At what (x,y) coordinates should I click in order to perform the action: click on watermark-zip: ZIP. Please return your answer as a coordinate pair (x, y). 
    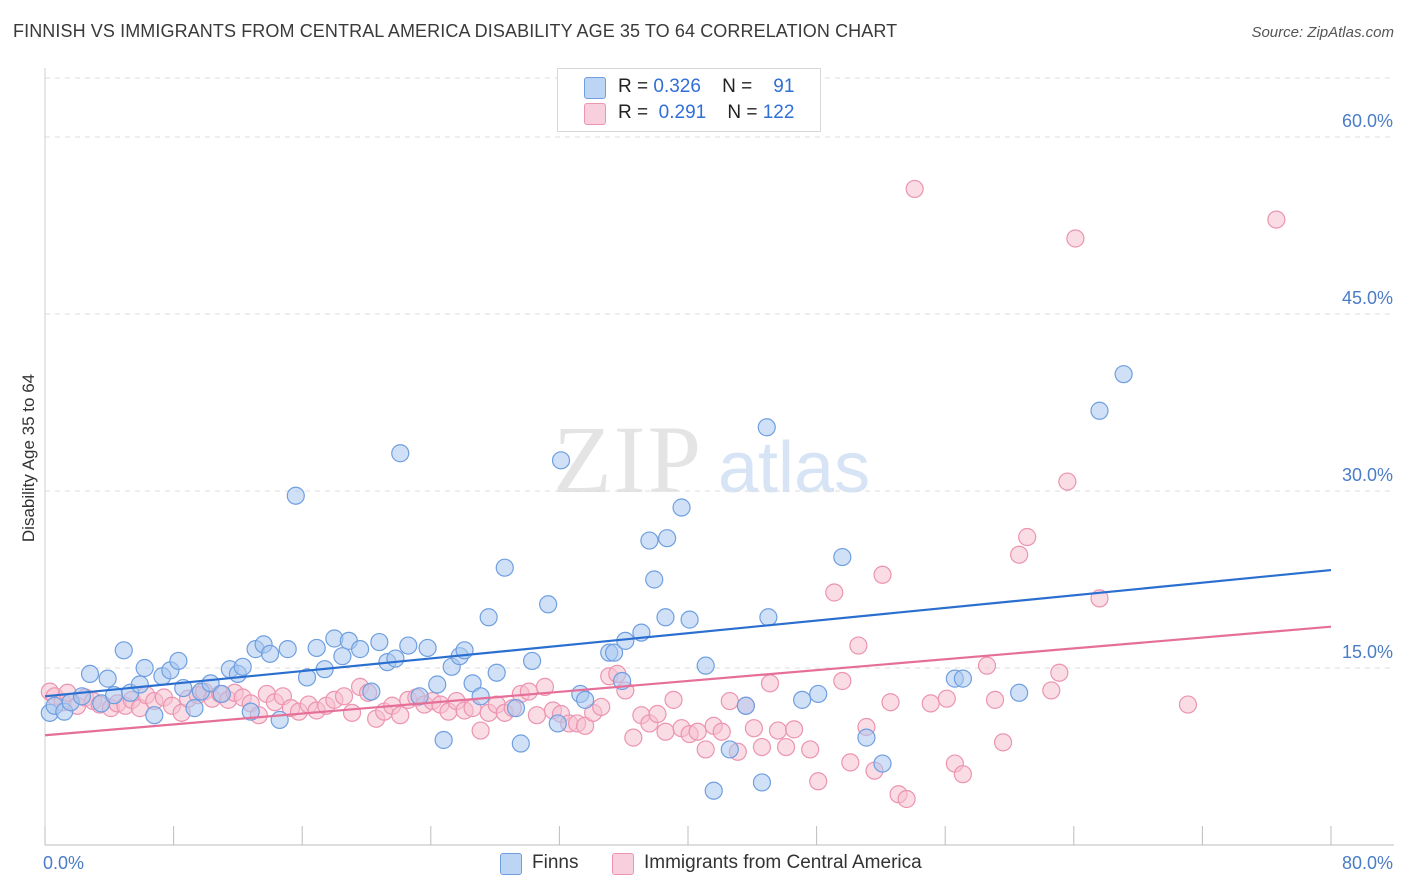
    Looking at the image, I should click on (628, 459).